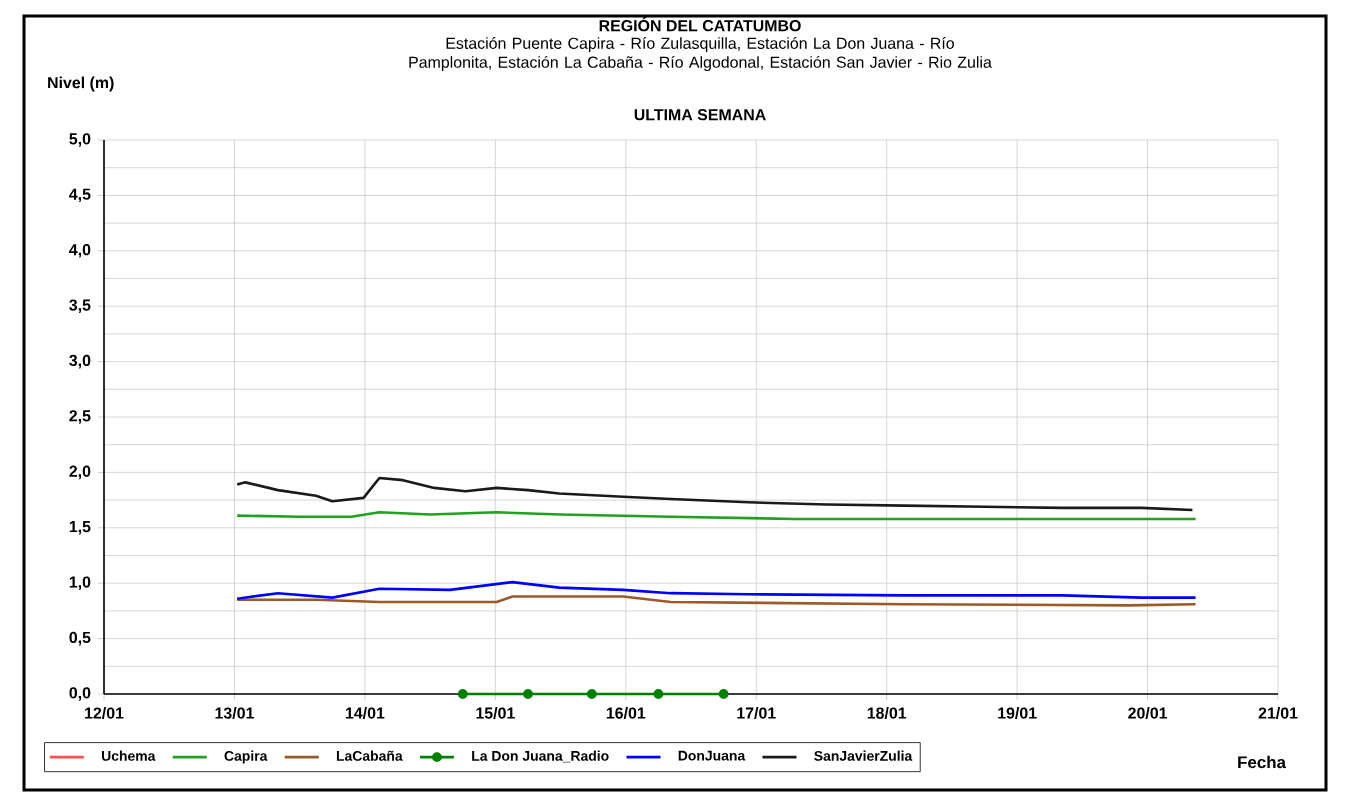 The image size is (1350, 806). I want to click on x-axis-title: Fecha, so click(1262, 762).